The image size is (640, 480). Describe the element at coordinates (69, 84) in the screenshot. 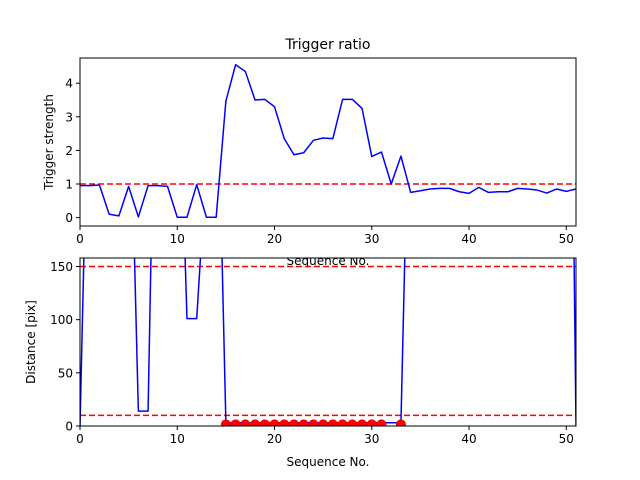

I see `y-tick-label: 4` at that location.